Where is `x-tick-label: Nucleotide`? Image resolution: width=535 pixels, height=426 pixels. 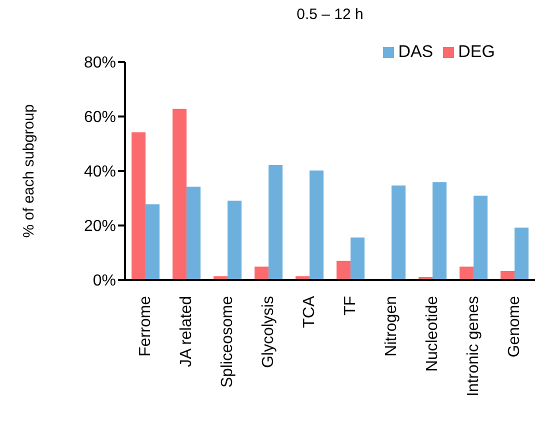 x-tick-label: Nucleotide is located at coordinates (432, 334).